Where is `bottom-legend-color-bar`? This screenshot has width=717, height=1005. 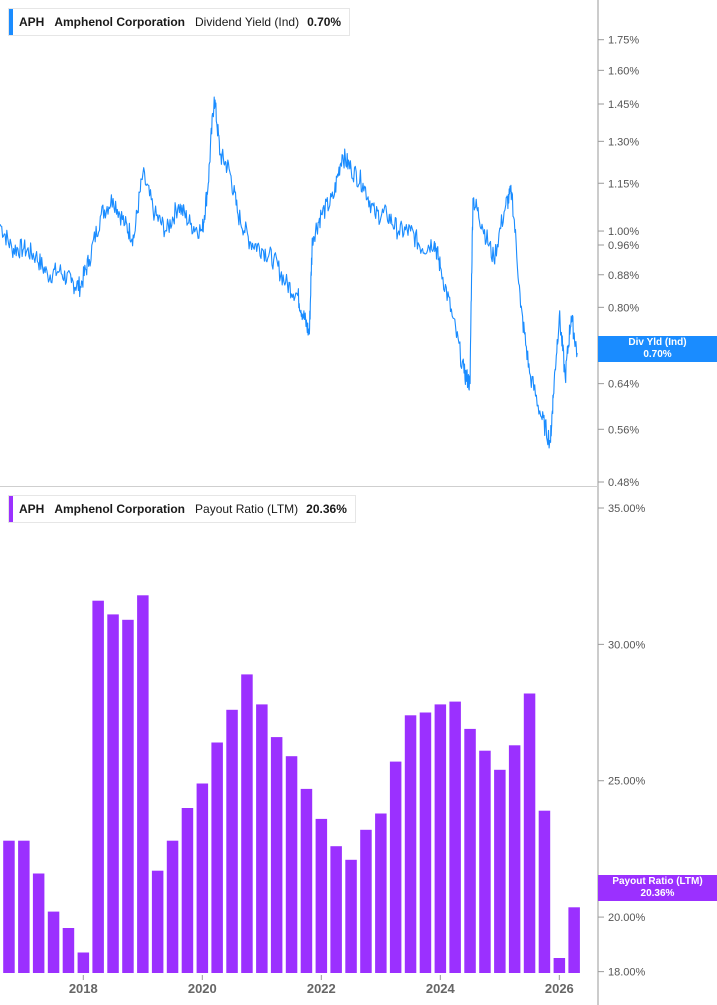 bottom-legend-color-bar is located at coordinates (11, 509).